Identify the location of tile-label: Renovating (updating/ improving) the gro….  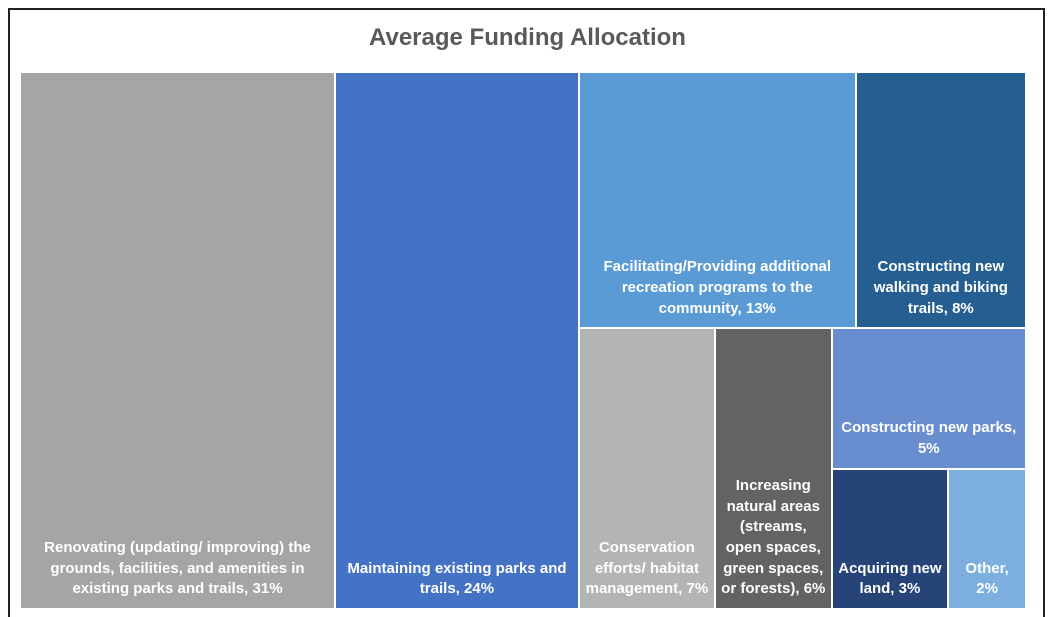
(177, 569).